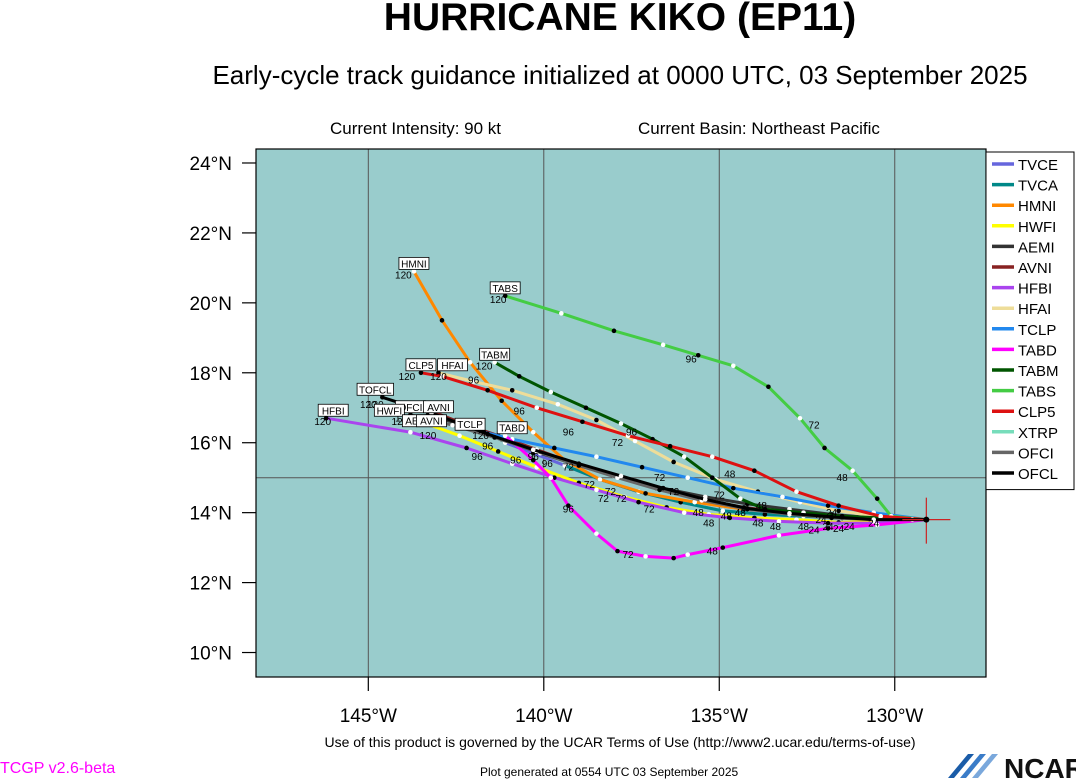  I want to click on ncar-logo-mark, so click(973, 766).